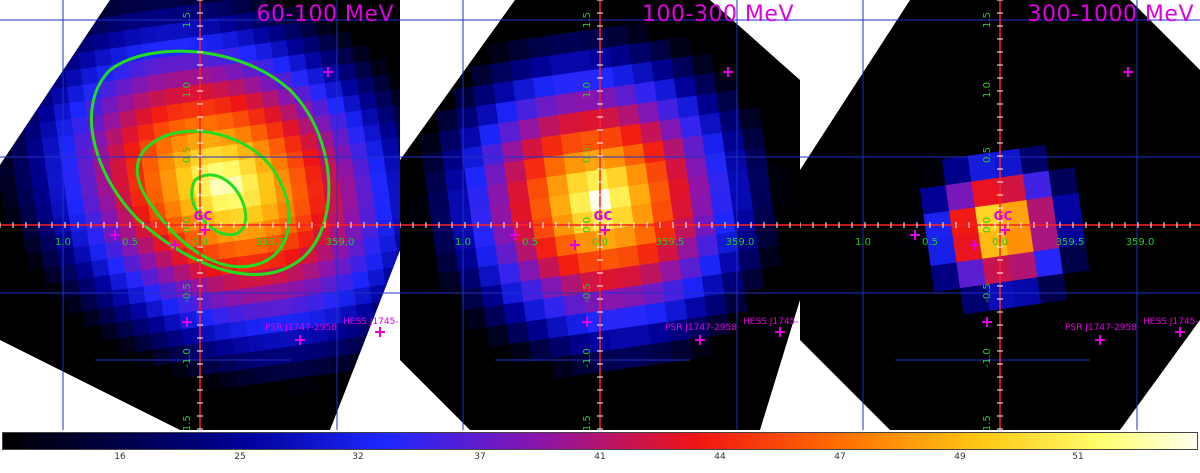 This screenshot has height=473, width=1200. What do you see at coordinates (600, 457) in the screenshot?
I see `colorbar-tick: 41` at bounding box center [600, 457].